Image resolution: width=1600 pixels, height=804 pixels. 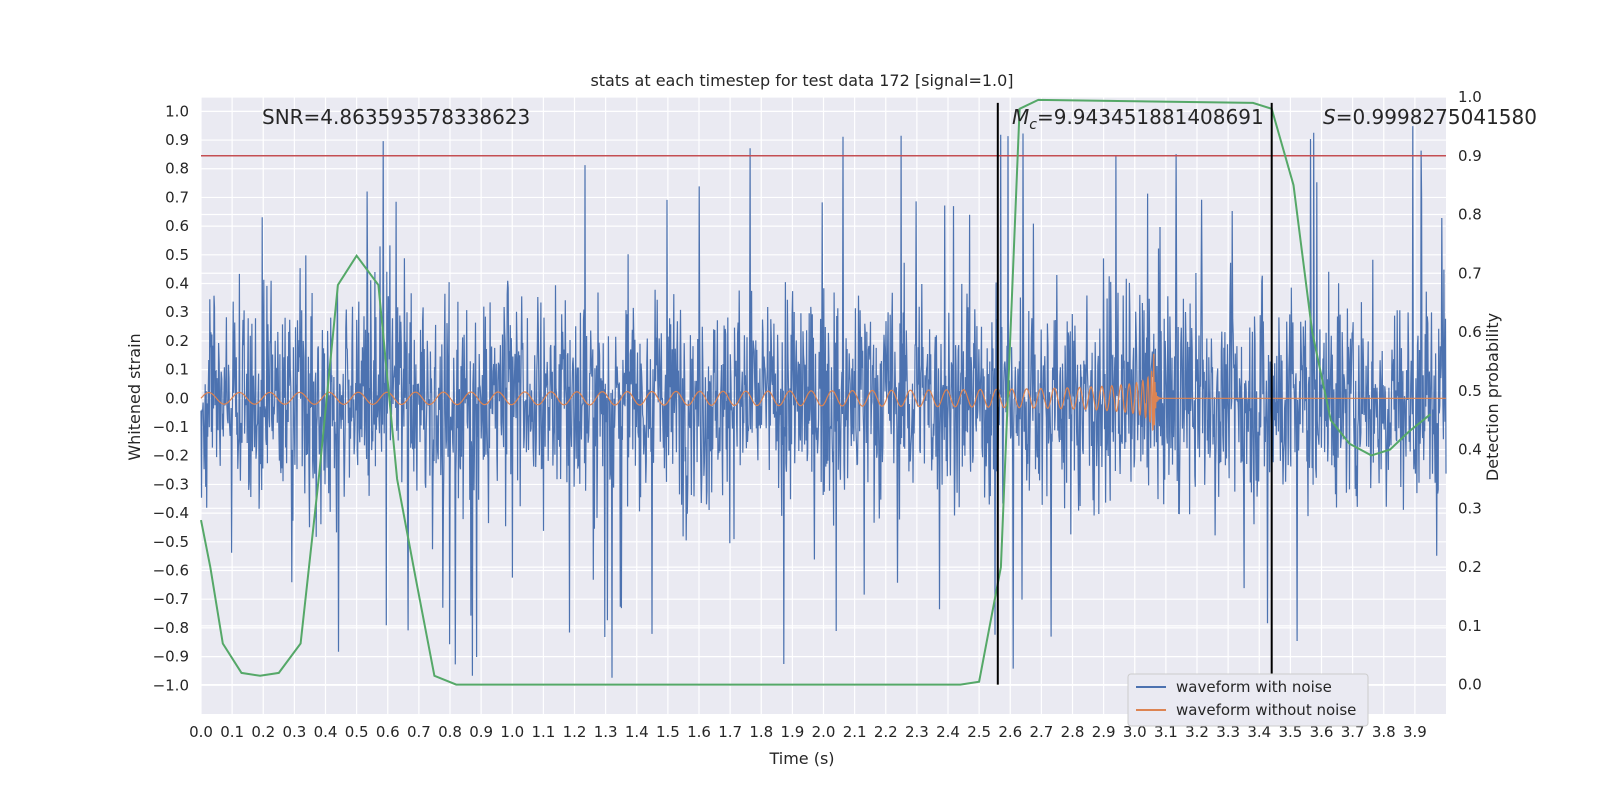 What do you see at coordinates (388, 732) in the screenshot?
I see `x-tick-label: 0.6` at bounding box center [388, 732].